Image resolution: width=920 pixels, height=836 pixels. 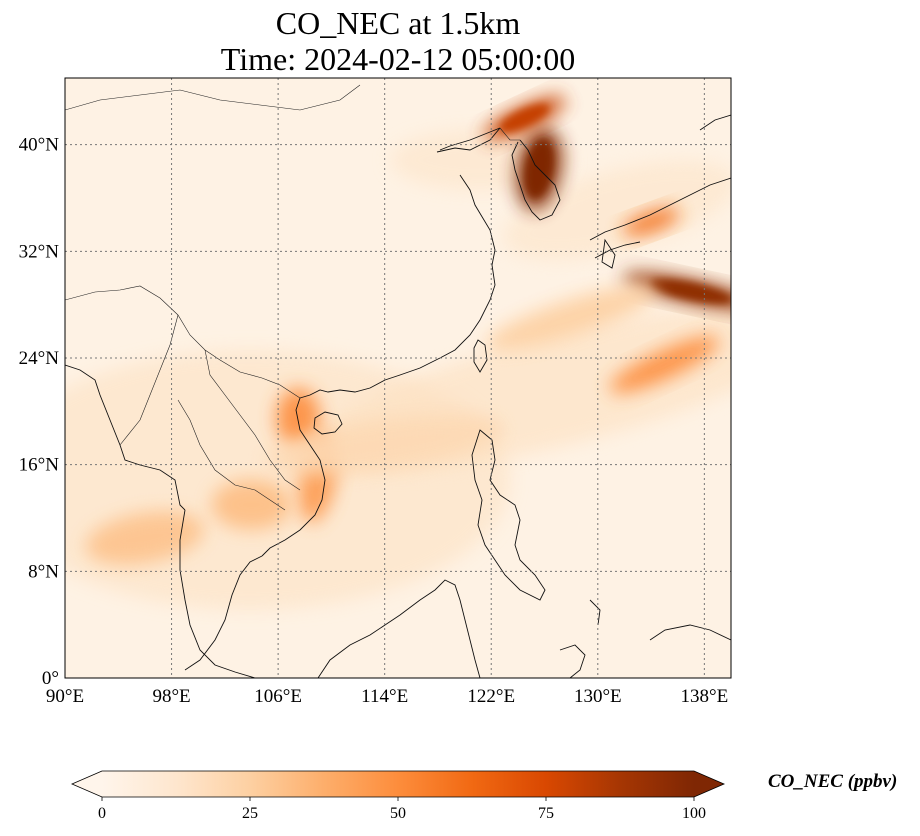 I want to click on chart-title-line2: Time: 2024-02-12 05:00:00, so click(x=398, y=59).